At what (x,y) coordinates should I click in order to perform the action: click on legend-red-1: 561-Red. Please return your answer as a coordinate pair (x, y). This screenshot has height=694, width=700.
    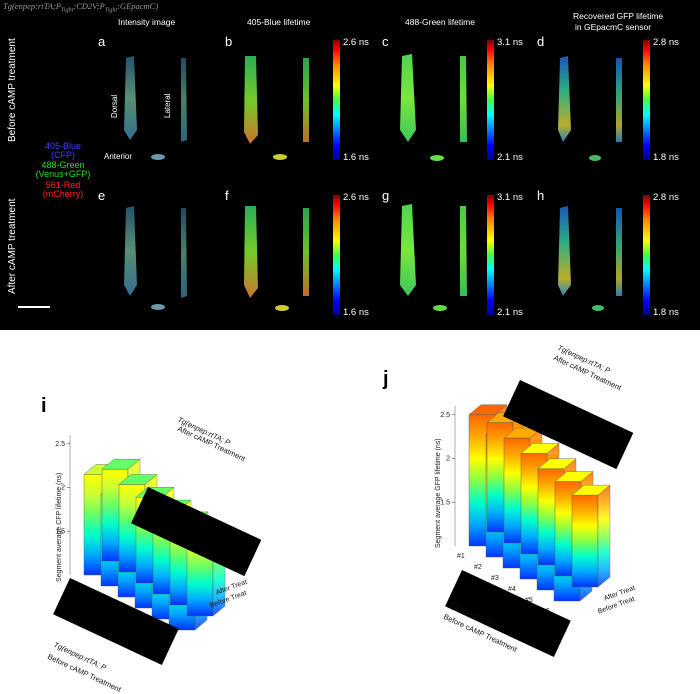
    Looking at the image, I should click on (63, 185).